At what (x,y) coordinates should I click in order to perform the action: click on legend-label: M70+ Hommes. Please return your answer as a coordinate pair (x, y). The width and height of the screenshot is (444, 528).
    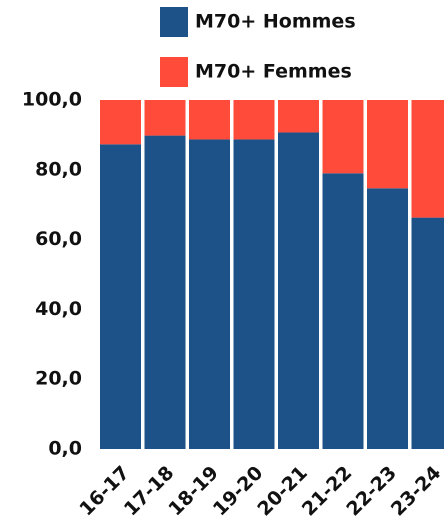
    Looking at the image, I should click on (275, 22).